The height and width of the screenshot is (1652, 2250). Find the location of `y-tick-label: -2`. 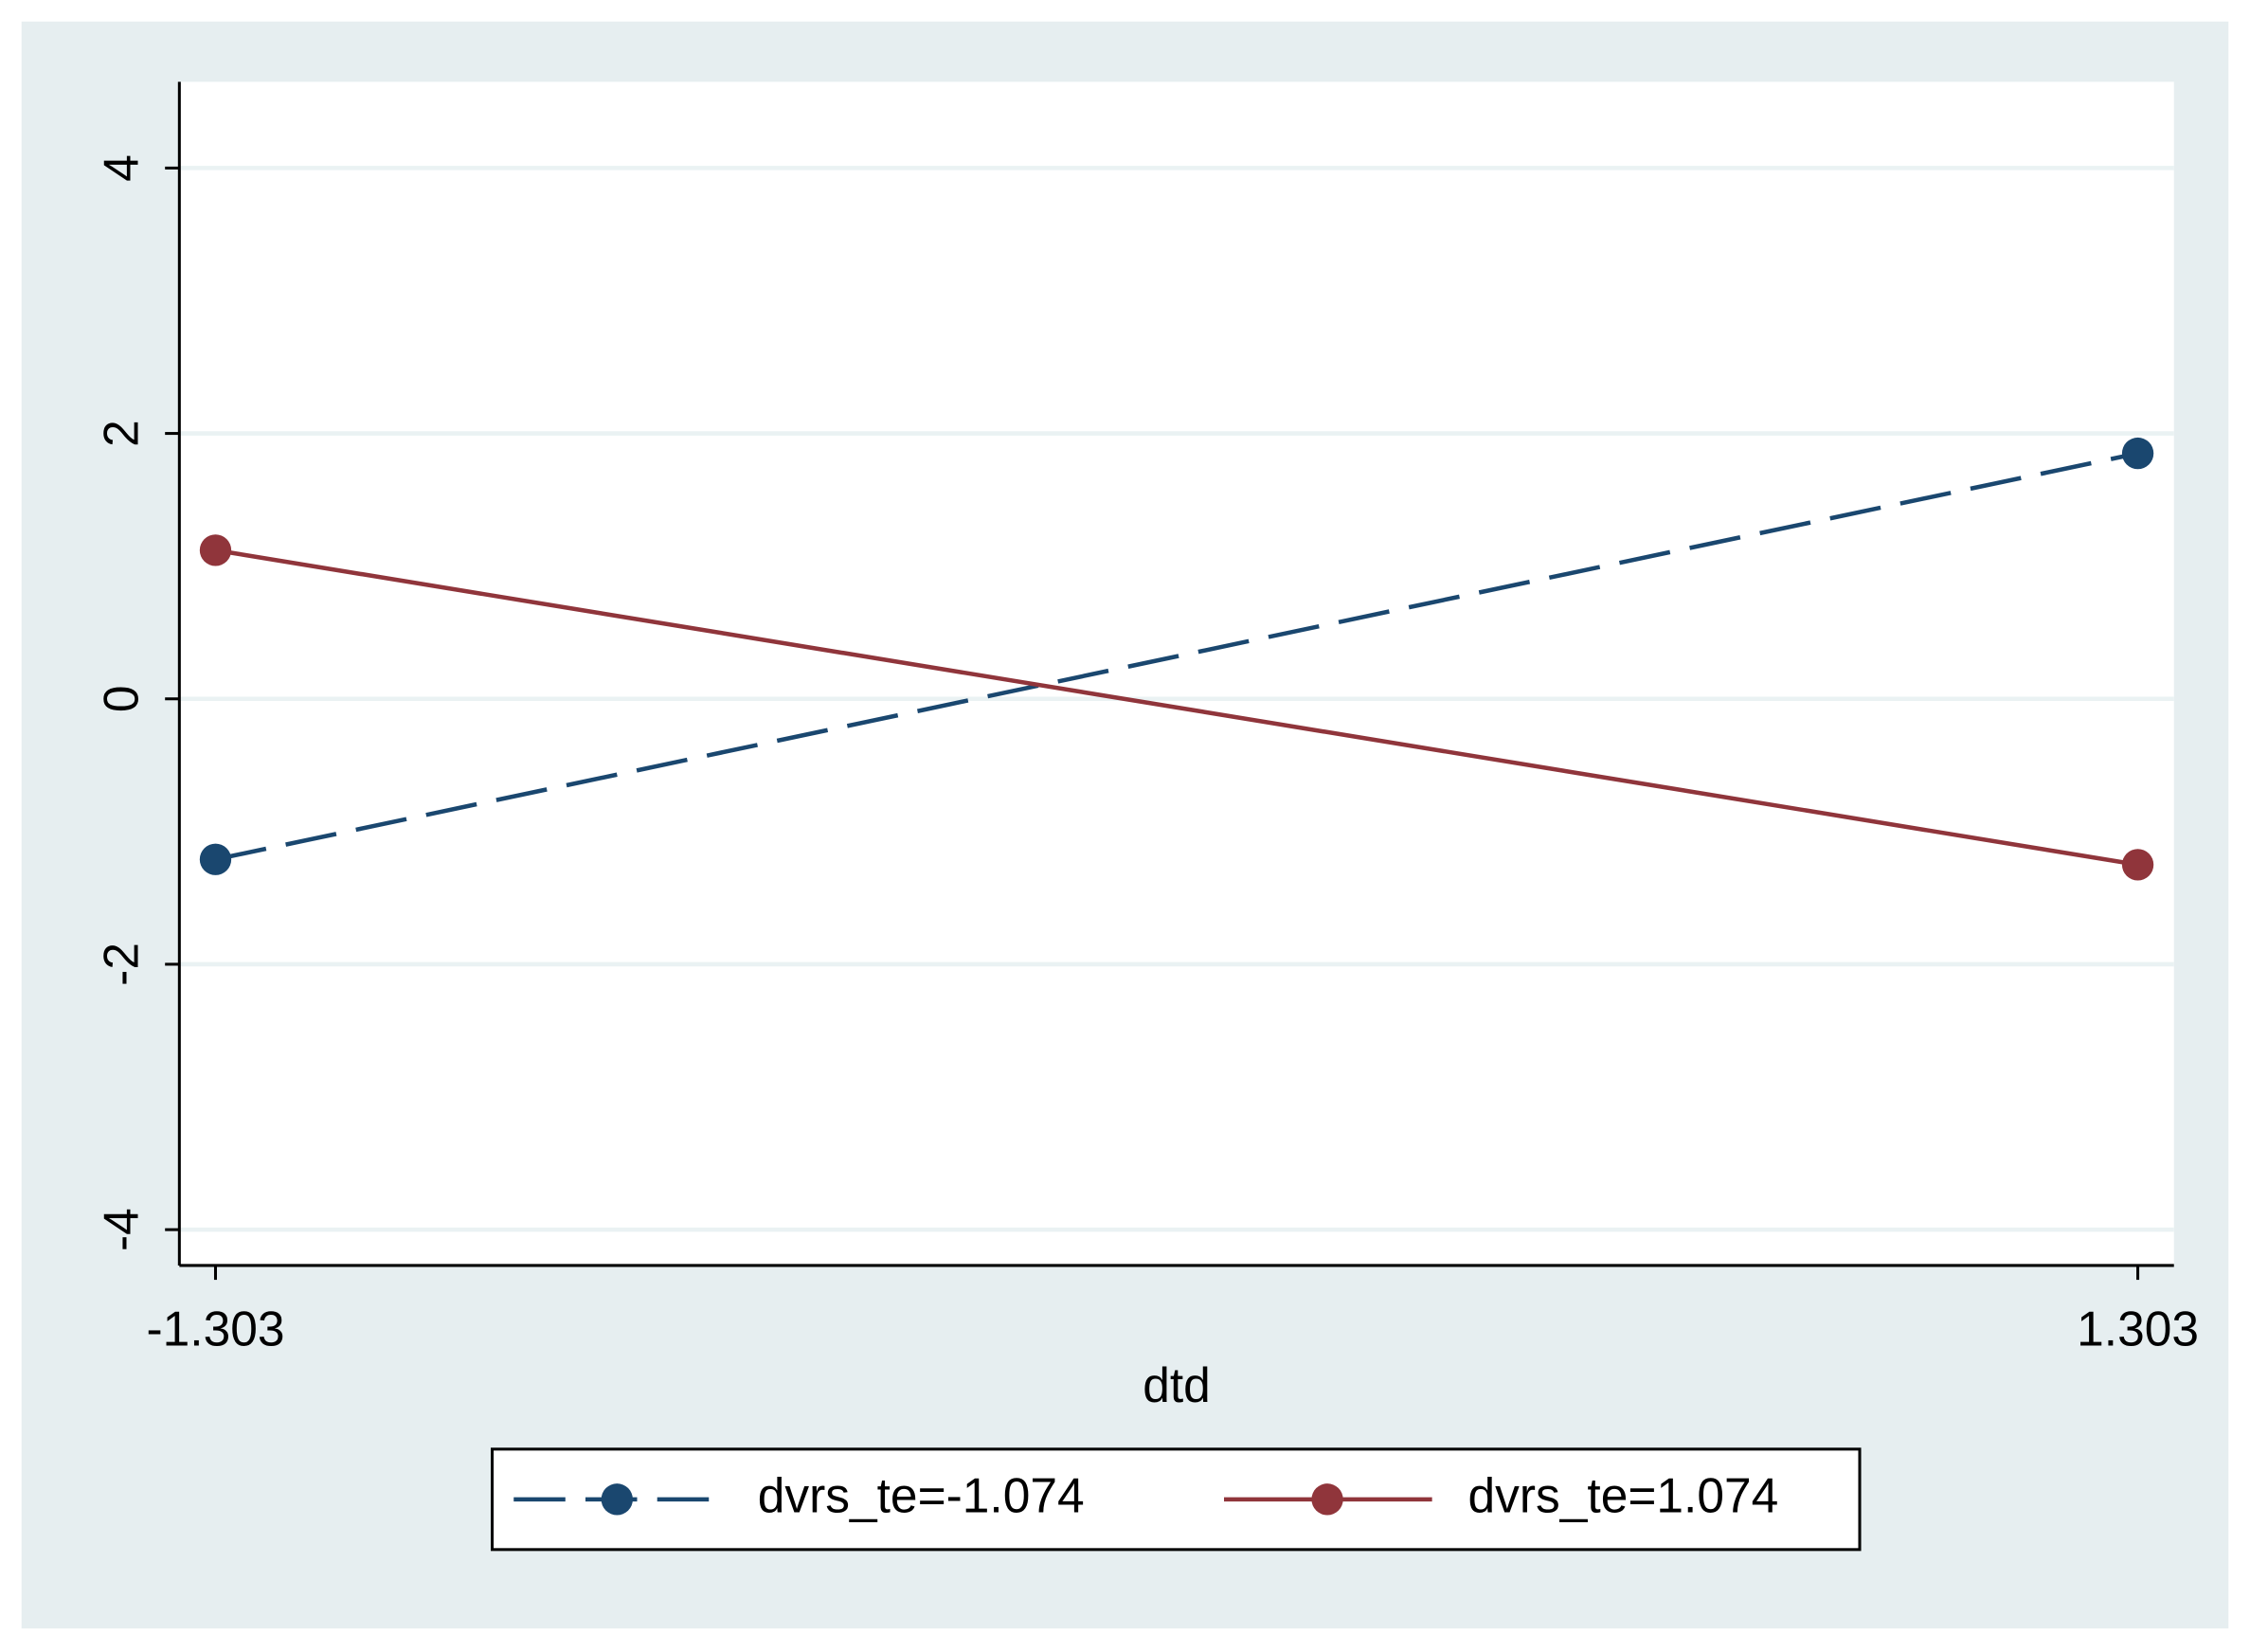

y-tick-label: -2 is located at coordinates (120, 964).